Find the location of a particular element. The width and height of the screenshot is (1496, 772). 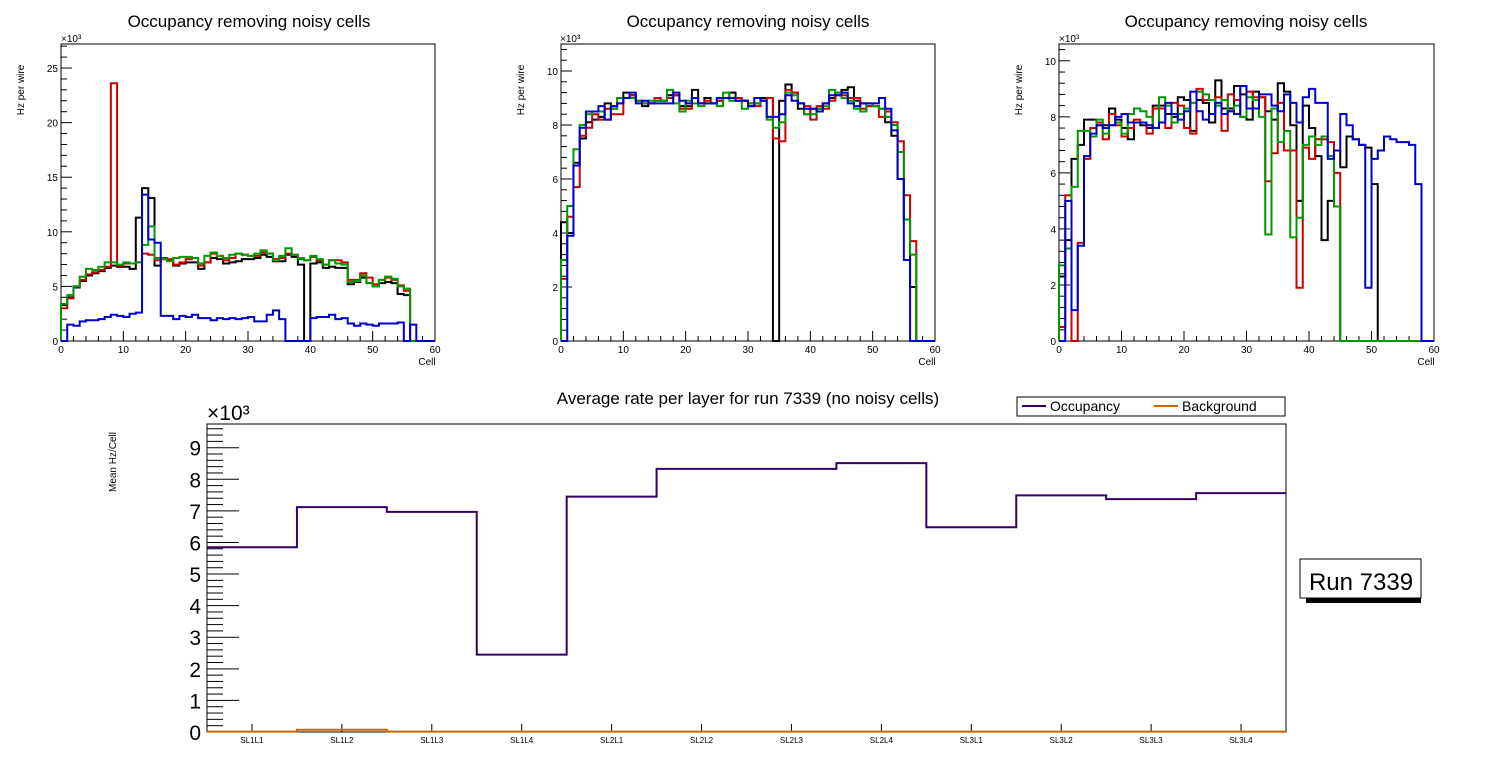

x-category-label: SL3L1 is located at coordinates (972, 740).